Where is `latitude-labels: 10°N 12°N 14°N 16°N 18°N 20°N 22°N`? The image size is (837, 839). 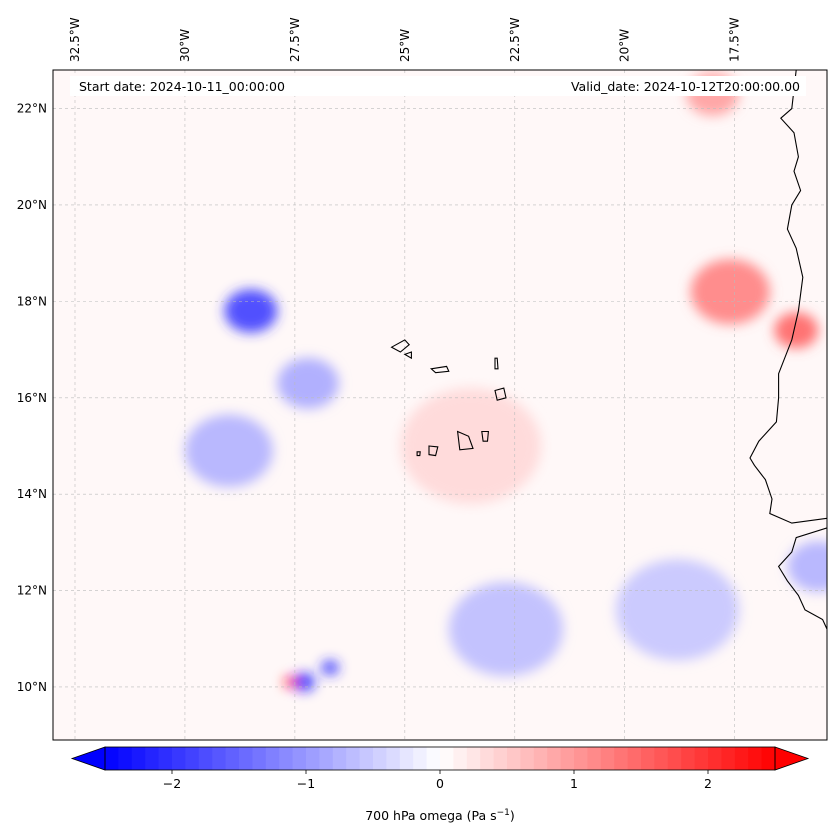 latitude-labels: 10°N 12°N 14°N 16°N 18°N 20°N 22°N is located at coordinates (32, 398).